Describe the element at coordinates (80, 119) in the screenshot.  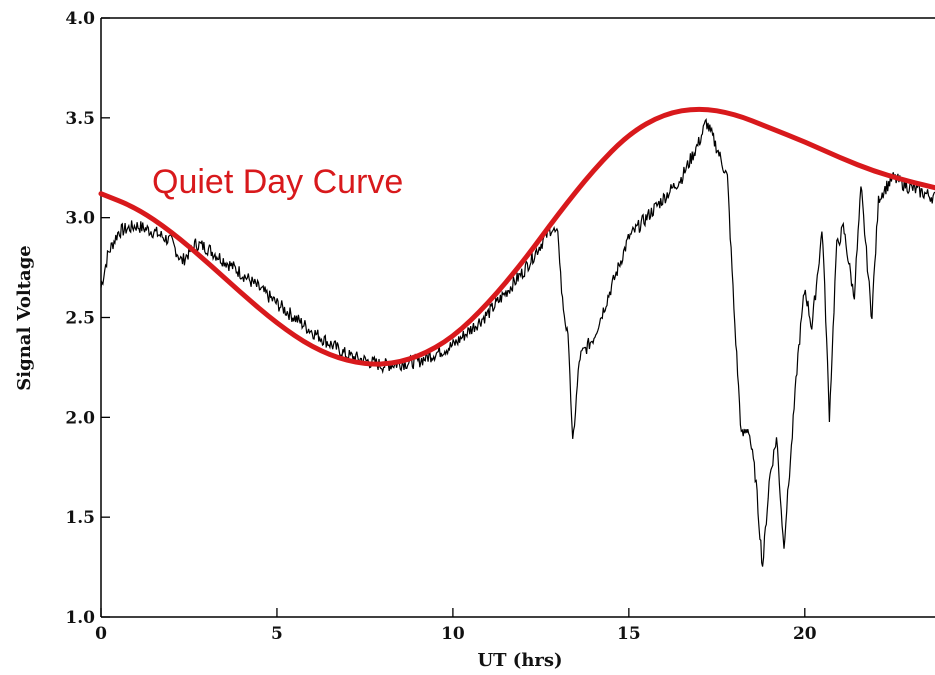
I see `y-tick-label: 3.5` at that location.